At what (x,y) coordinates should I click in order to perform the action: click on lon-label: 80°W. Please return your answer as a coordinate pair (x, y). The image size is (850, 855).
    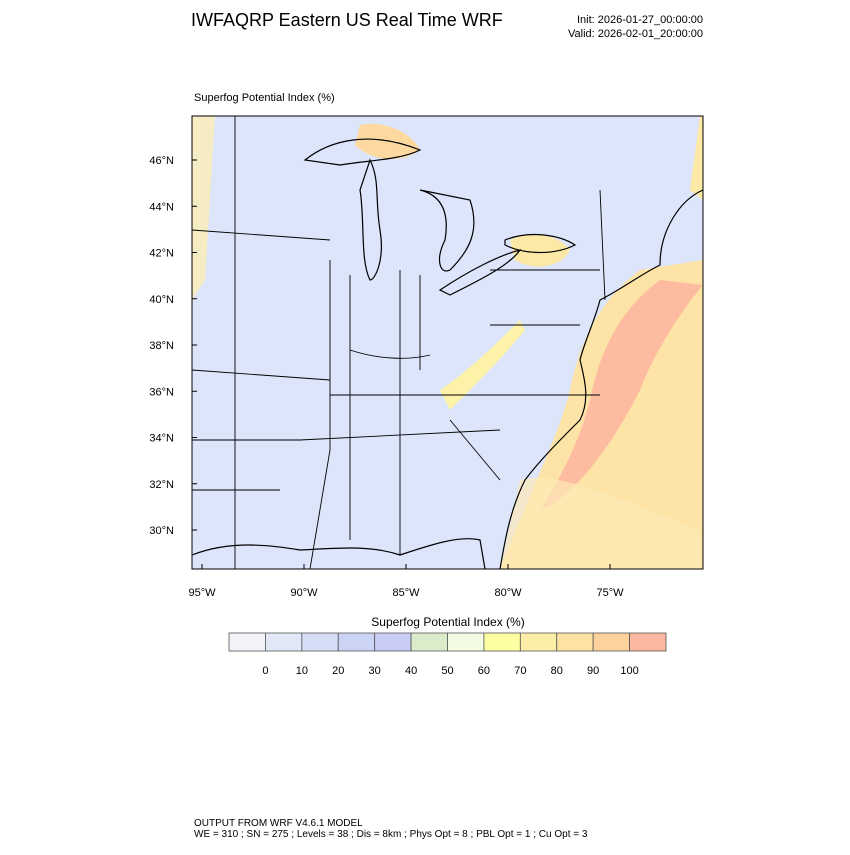
    Looking at the image, I should click on (508, 593).